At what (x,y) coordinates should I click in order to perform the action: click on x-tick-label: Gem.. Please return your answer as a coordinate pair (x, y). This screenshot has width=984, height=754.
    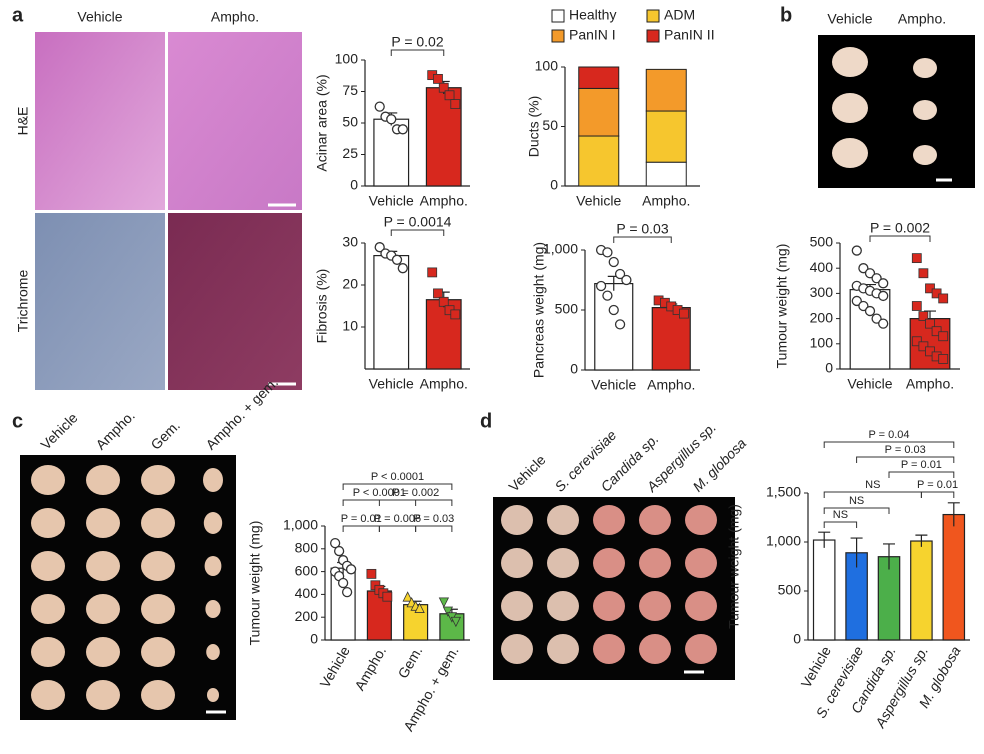
    Looking at the image, I should click on (409, 662).